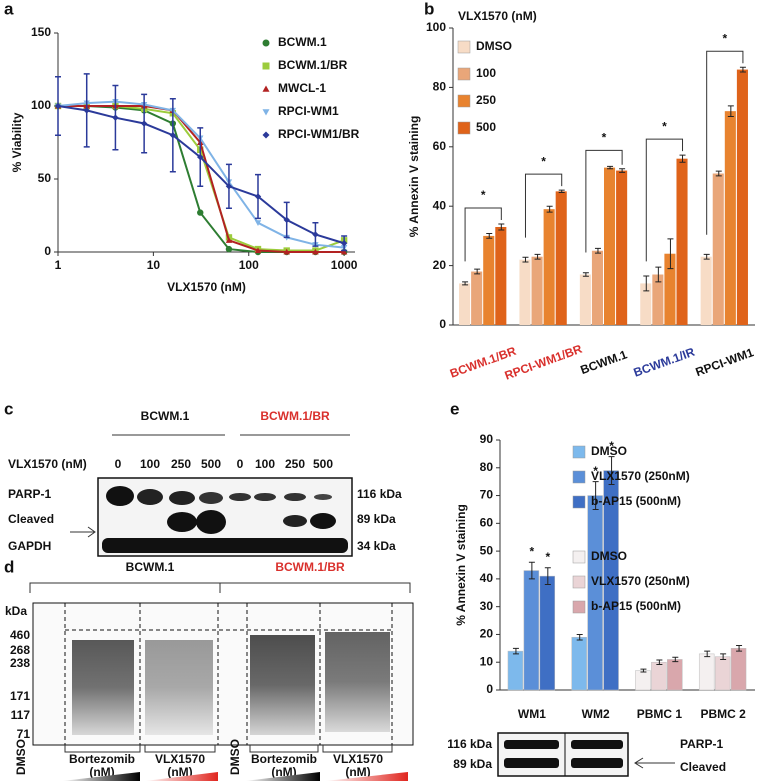 Image resolution: width=762 pixels, height=782 pixels. What do you see at coordinates (664, 362) in the screenshot?
I see `x-tick-label: BCWM.1/IR` at bounding box center [664, 362].